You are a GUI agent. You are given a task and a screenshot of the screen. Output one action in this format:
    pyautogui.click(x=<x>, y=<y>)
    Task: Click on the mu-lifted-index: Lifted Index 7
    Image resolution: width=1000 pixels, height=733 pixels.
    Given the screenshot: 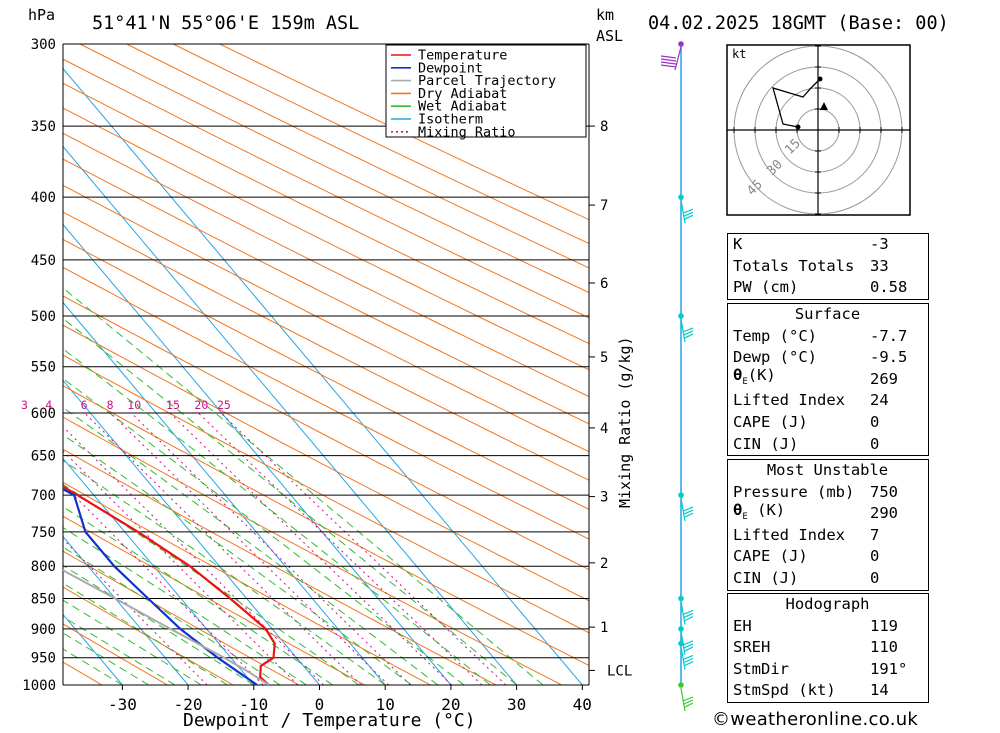 What is the action you would take?
    pyautogui.click(x=806, y=534)
    